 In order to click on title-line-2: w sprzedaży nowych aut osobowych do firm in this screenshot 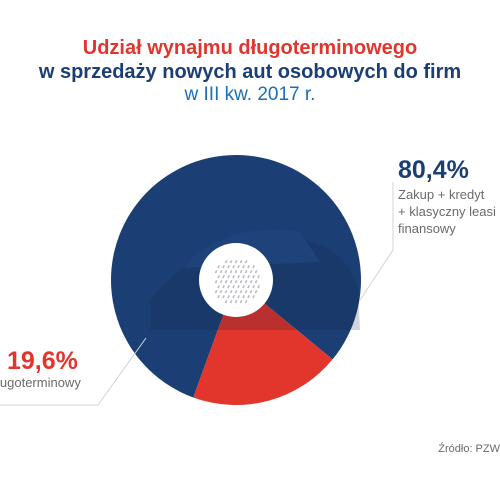, I will do `click(250, 72)`.